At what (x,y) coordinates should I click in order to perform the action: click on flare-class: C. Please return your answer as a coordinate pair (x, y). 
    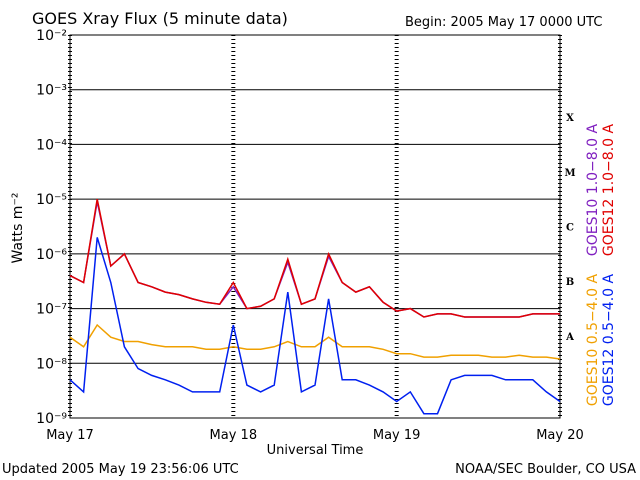
    Looking at the image, I should click on (570, 228).